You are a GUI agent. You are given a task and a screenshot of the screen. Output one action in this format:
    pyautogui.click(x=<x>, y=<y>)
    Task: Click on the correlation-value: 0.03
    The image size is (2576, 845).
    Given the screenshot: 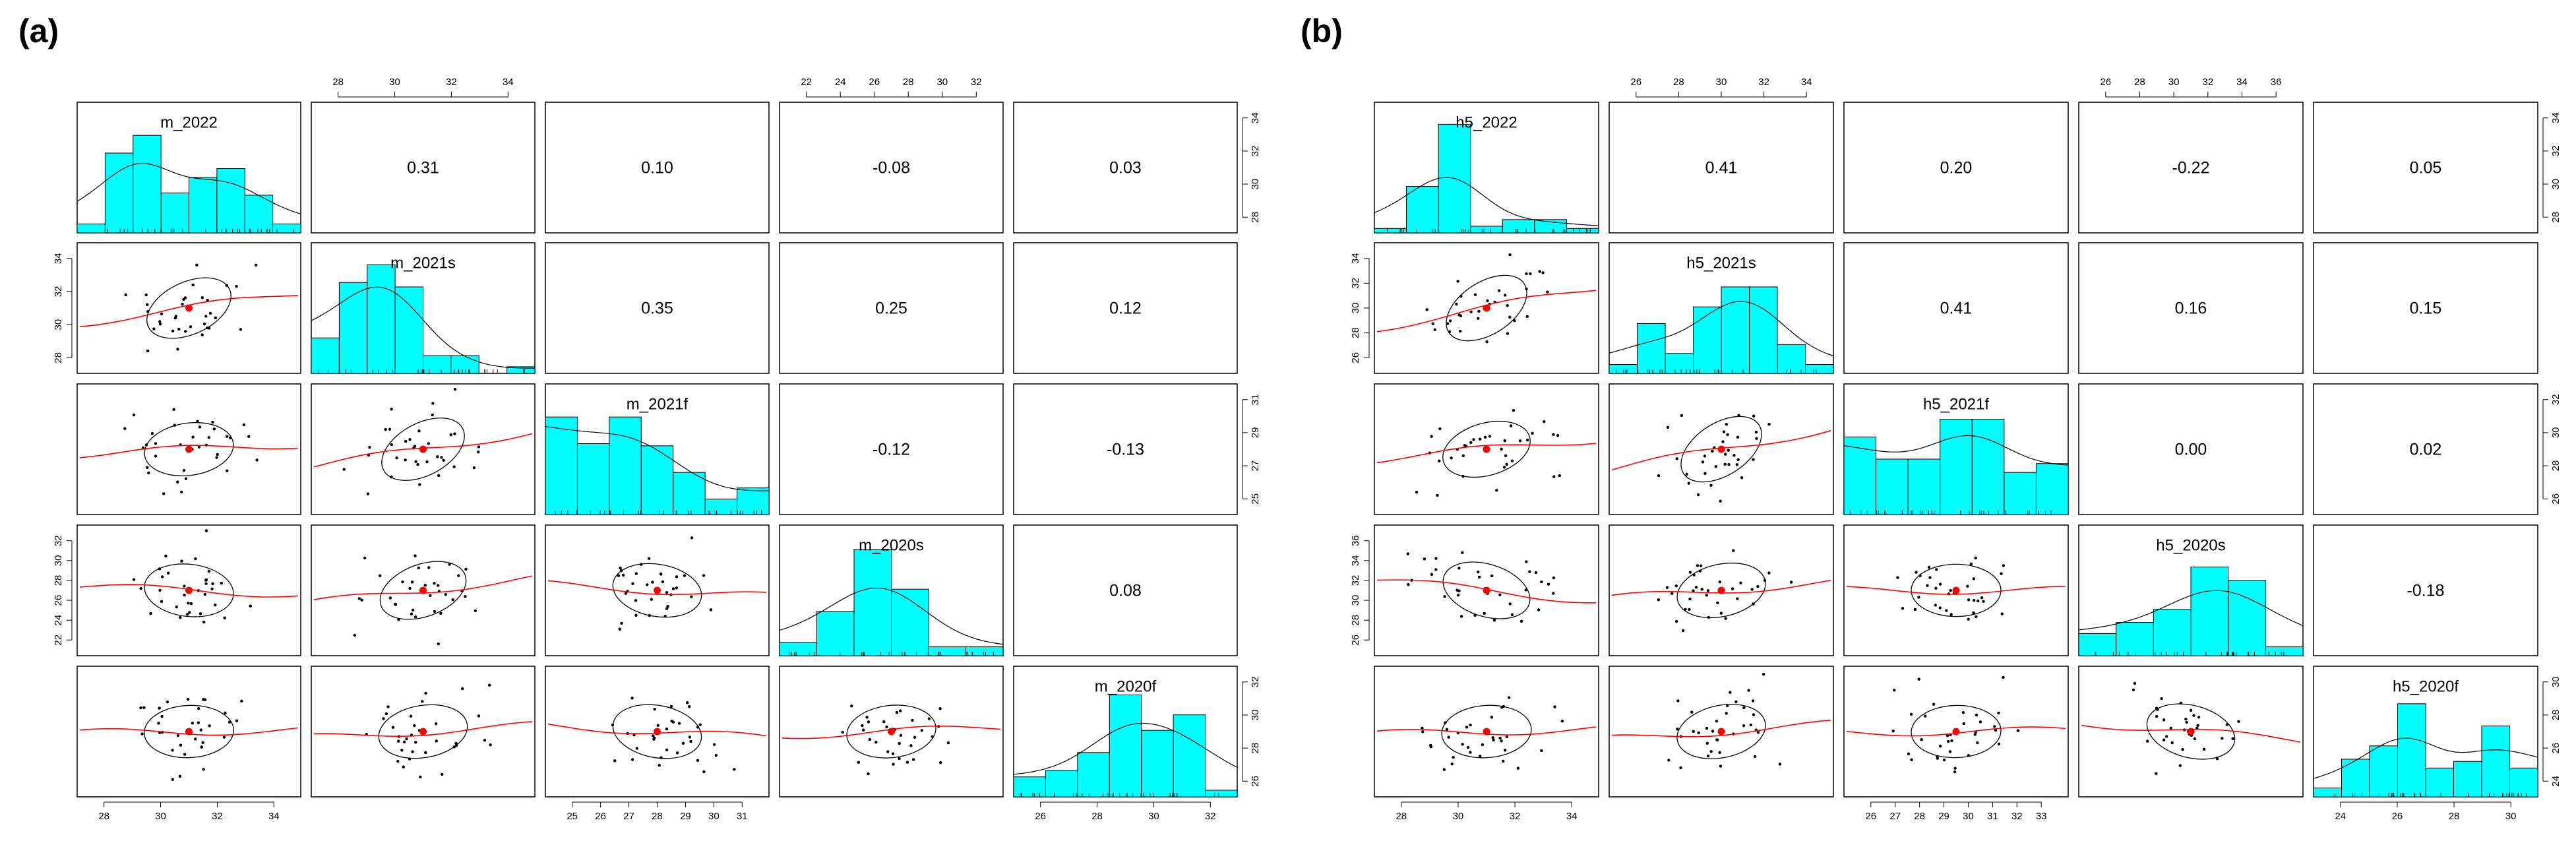 What is the action you would take?
    pyautogui.click(x=1125, y=168)
    